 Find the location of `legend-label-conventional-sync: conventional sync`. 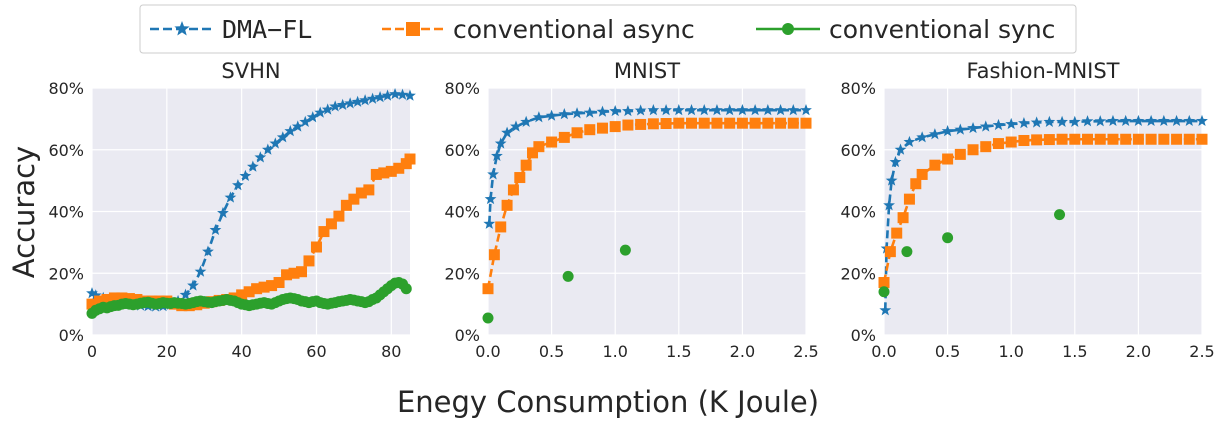

legend-label-conventional-sync: conventional sync is located at coordinates (942, 29).